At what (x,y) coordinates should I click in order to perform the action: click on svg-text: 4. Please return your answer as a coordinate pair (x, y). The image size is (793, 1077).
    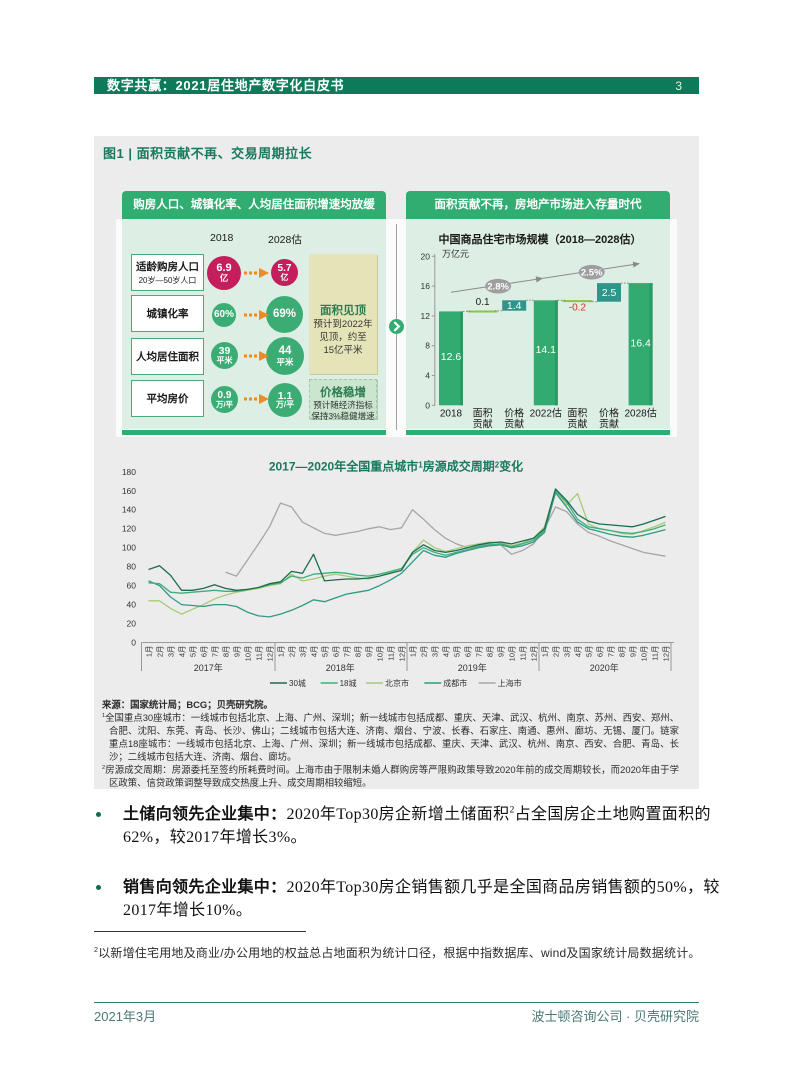
    Looking at the image, I should click on (427, 376).